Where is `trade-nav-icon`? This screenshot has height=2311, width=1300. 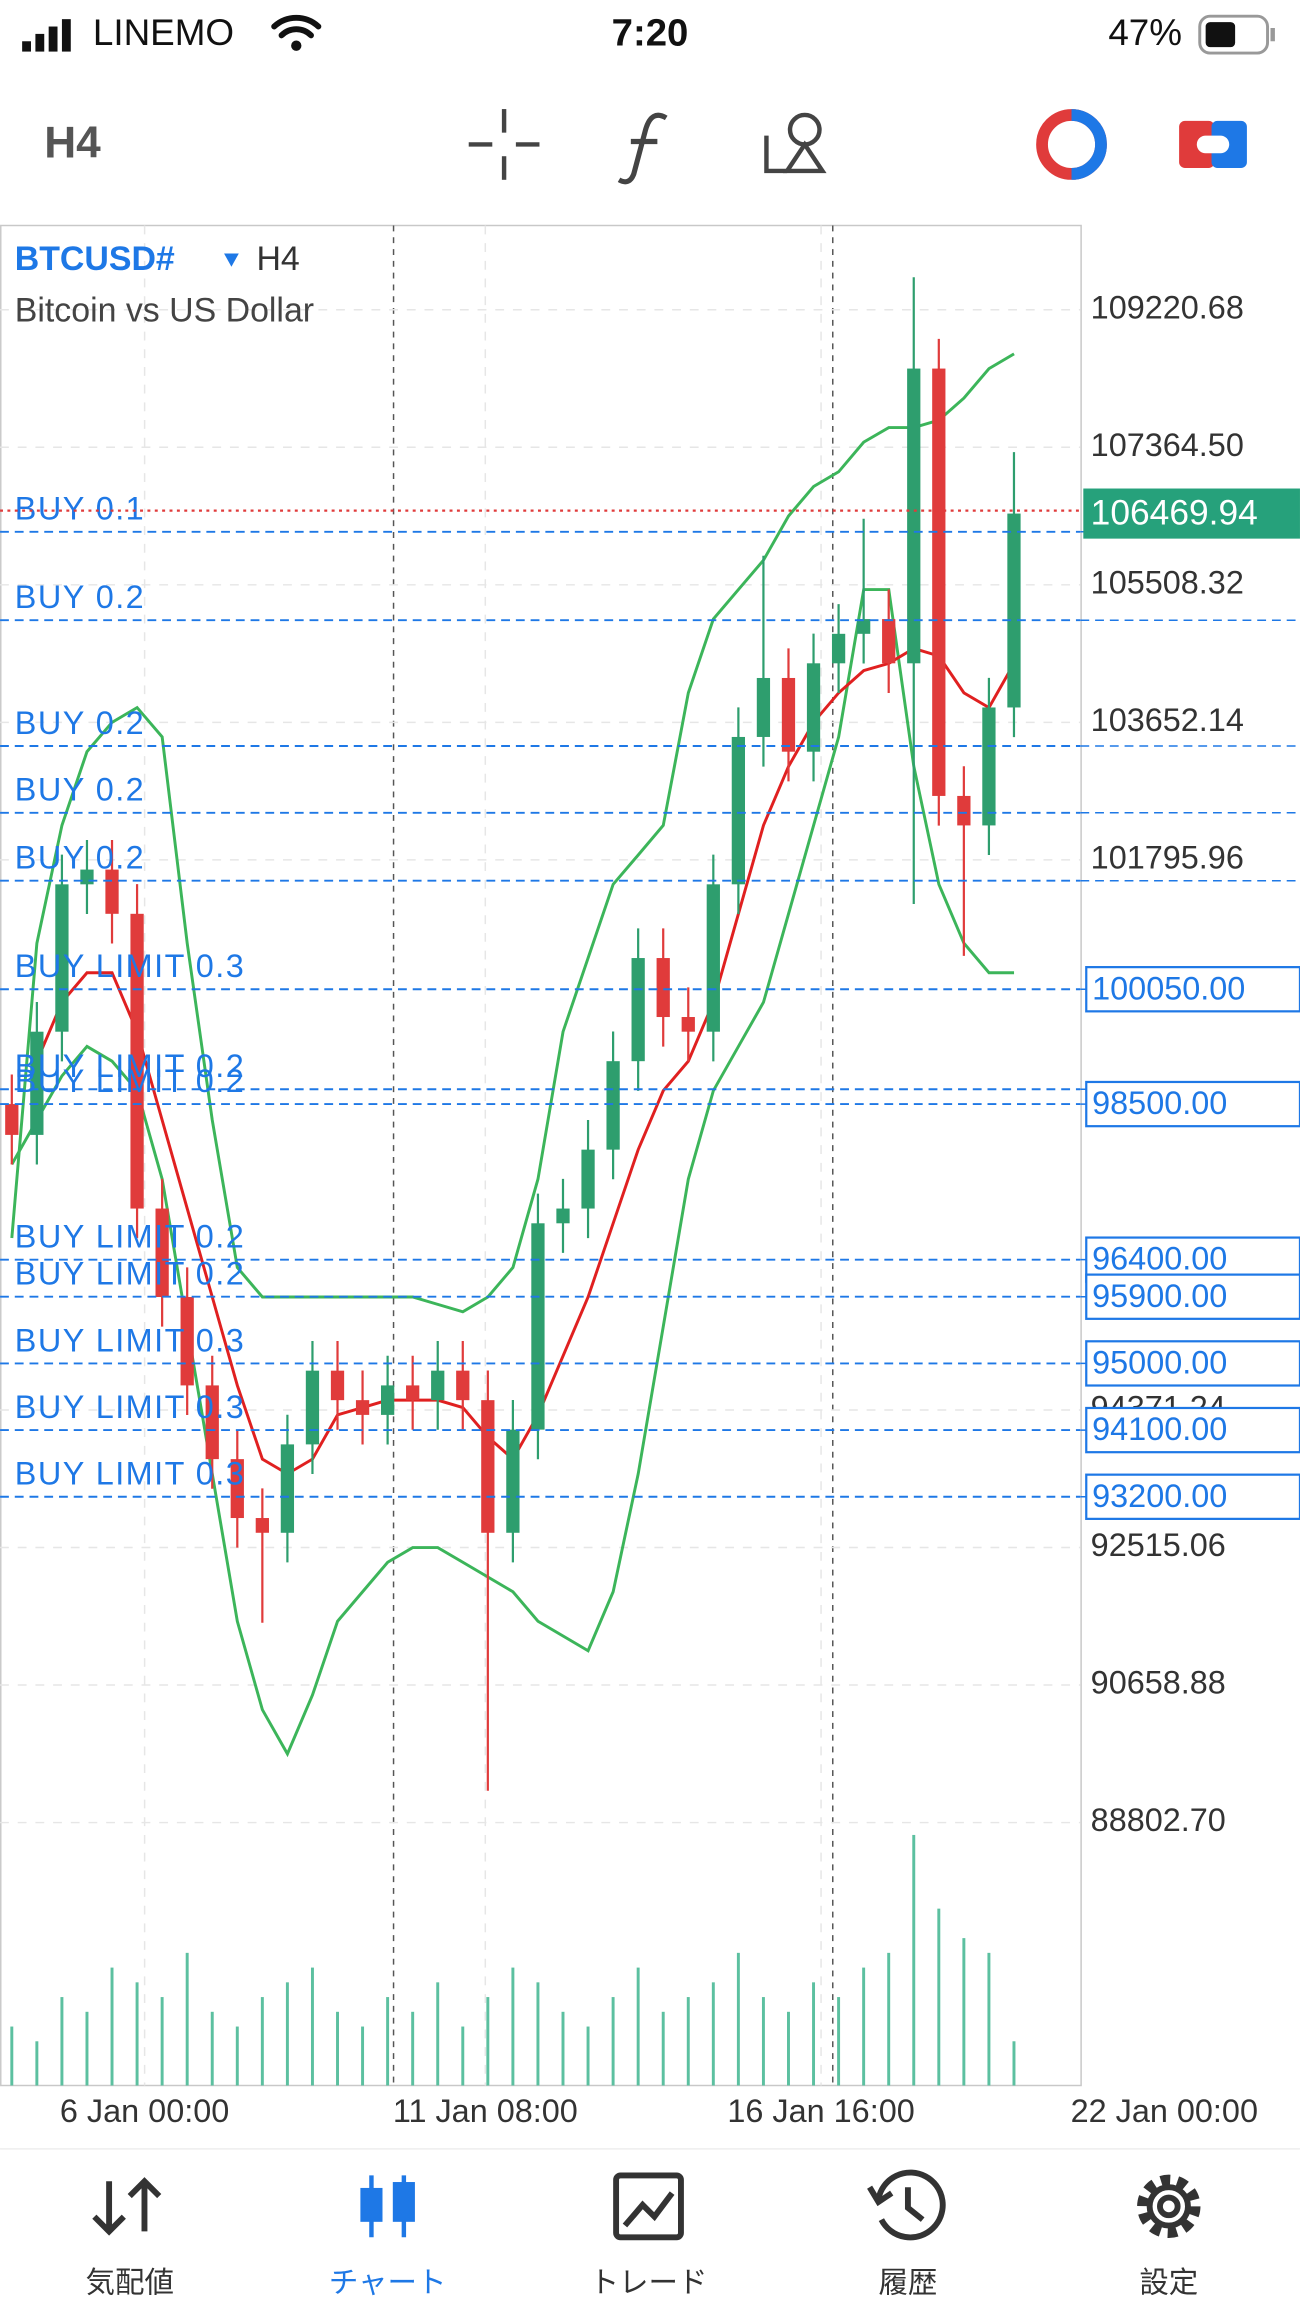
trade-nav-icon is located at coordinates (648, 2206).